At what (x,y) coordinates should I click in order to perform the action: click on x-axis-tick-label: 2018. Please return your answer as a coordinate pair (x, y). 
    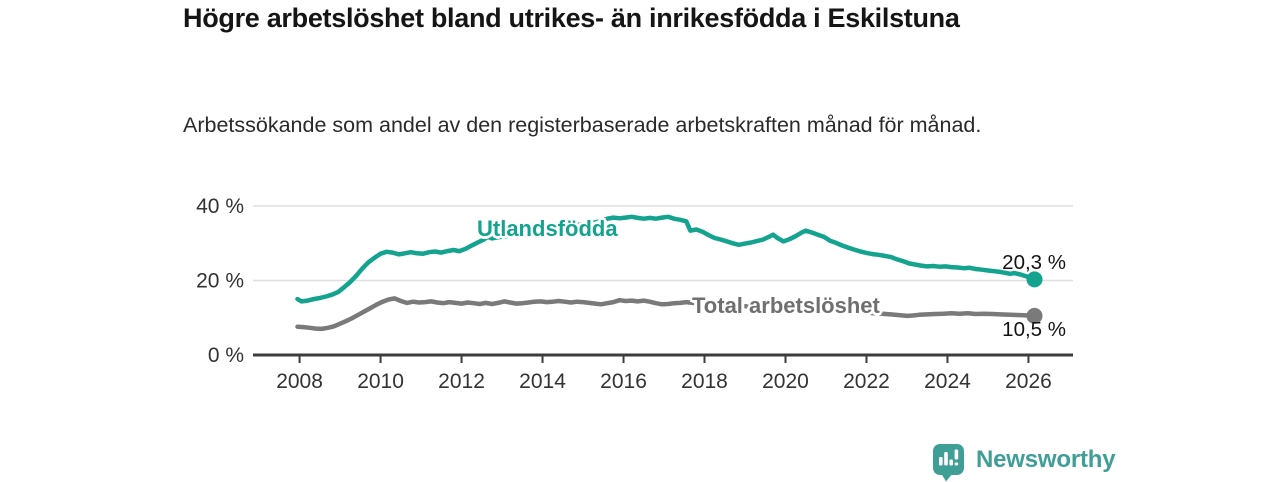
    Looking at the image, I should click on (704, 381).